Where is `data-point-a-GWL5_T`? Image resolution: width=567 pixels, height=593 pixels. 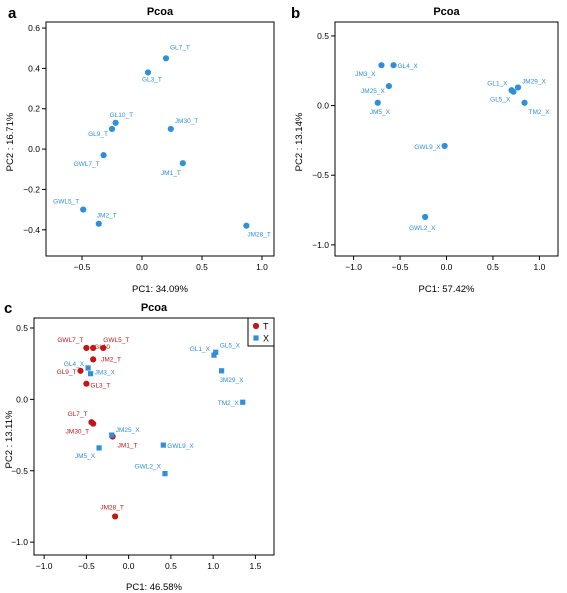
data-point-a-GWL5_T is located at coordinates (83, 209).